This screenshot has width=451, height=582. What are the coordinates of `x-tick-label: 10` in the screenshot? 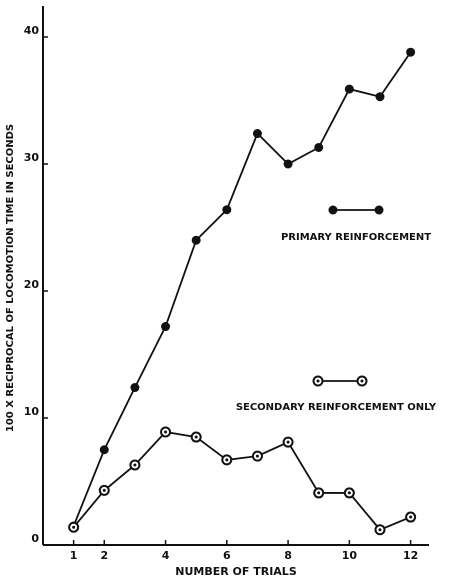 It's located at (350, 555).